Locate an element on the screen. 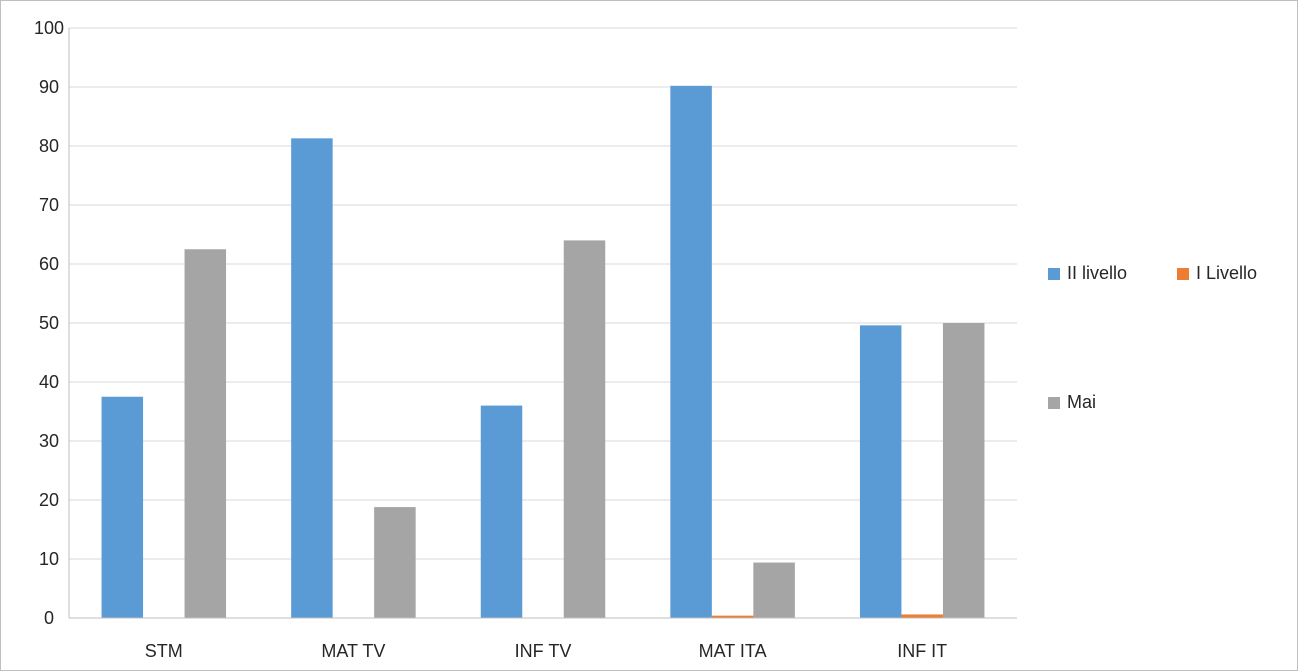 The image size is (1298, 672). legend-label-ii-livello: II livello is located at coordinates (1097, 273).